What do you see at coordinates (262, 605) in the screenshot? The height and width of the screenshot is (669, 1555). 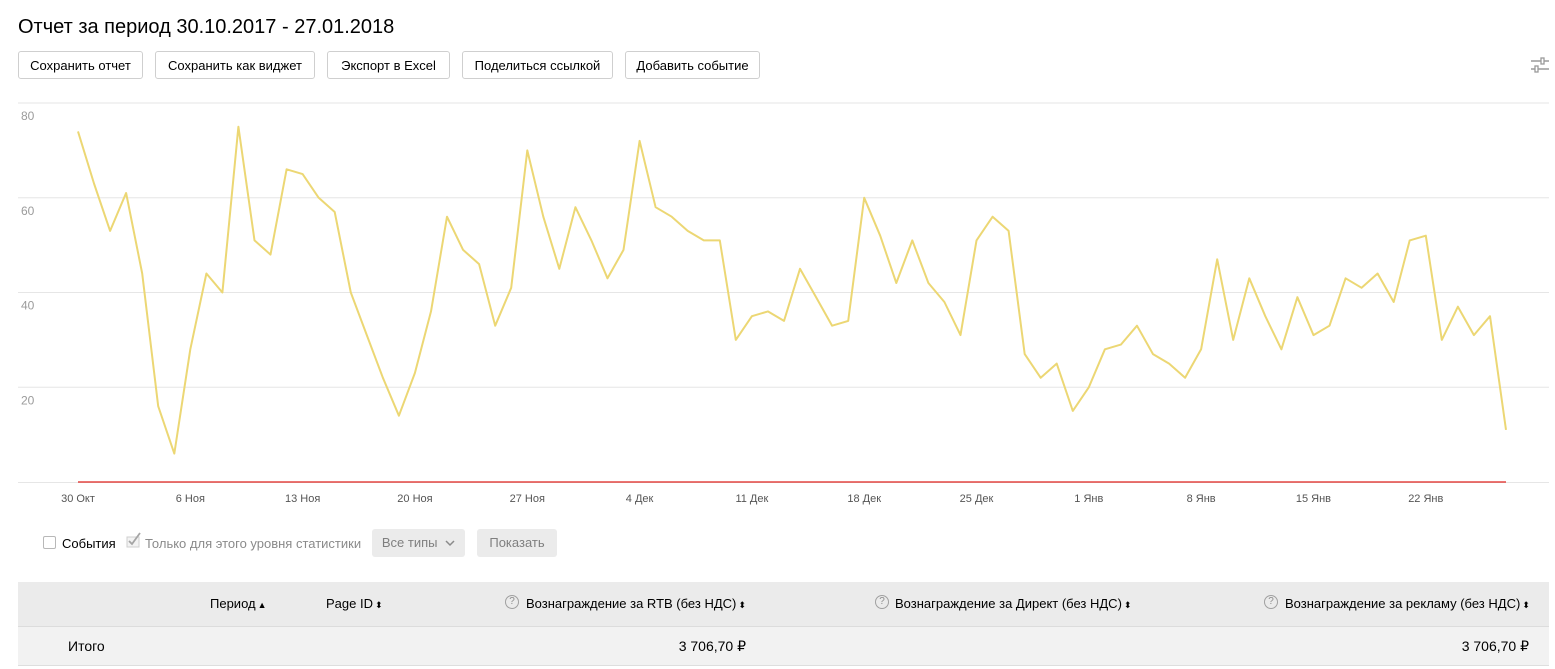 I see `sort-asc-icon: ▲` at bounding box center [262, 605].